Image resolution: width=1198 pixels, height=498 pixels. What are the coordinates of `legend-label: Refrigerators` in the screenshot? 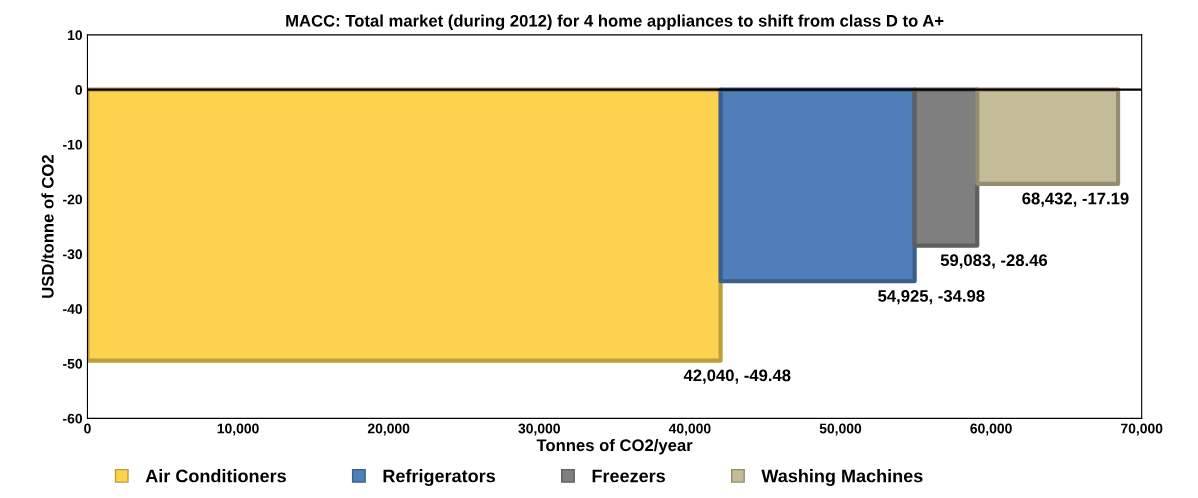 It's located at (439, 477).